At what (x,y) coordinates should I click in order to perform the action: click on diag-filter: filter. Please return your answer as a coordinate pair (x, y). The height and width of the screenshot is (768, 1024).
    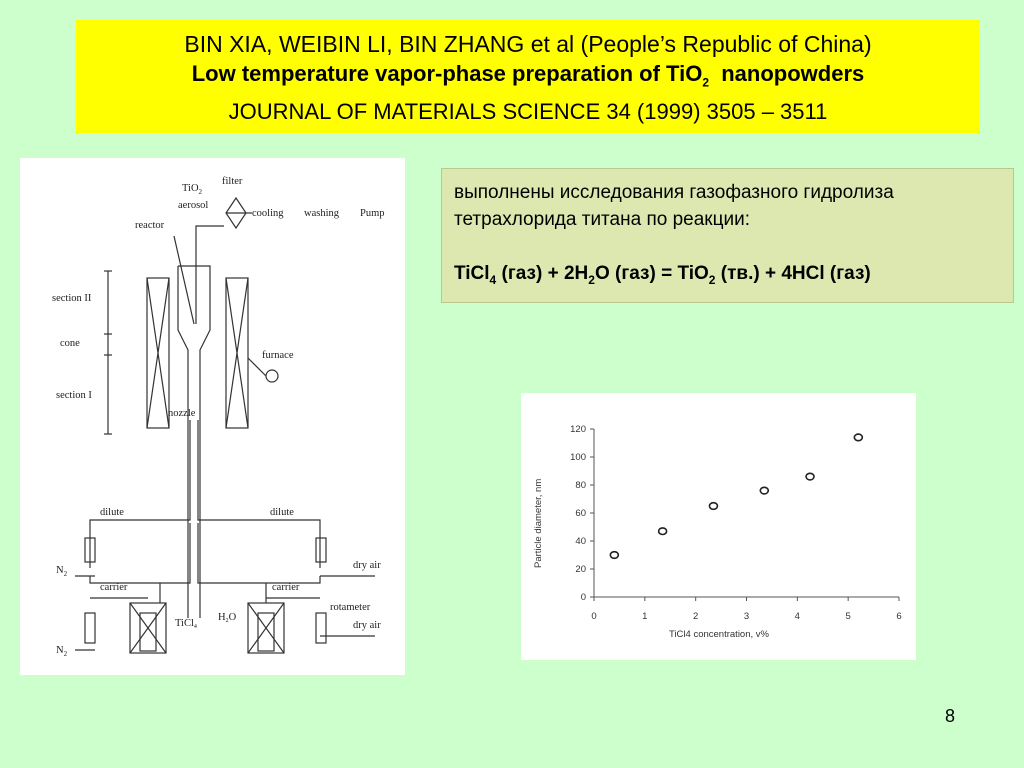
    Looking at the image, I should click on (232, 181).